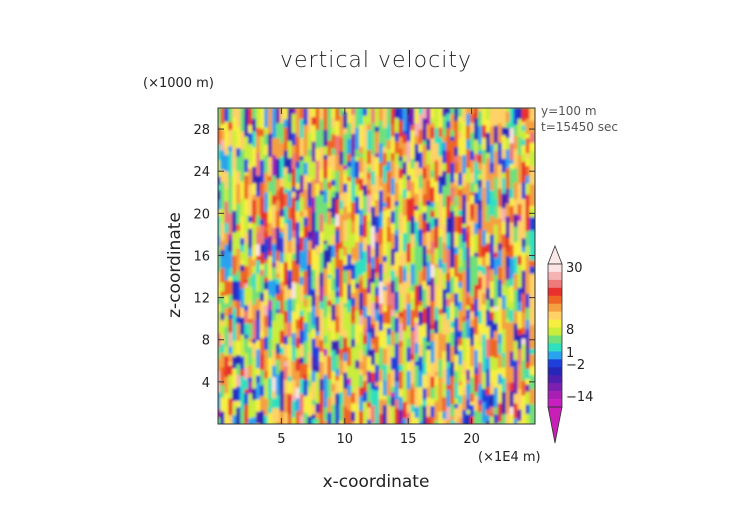 The height and width of the screenshot is (532, 752). Describe the element at coordinates (509, 457) in the screenshot. I see `x-axis-multiplier: (×1E4 m)` at that location.